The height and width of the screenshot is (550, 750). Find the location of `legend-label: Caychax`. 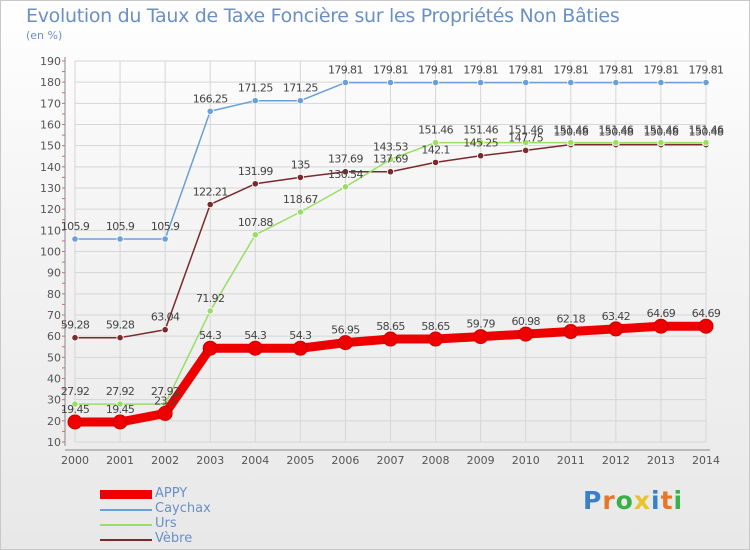

legend-label: Caychax is located at coordinates (183, 508).